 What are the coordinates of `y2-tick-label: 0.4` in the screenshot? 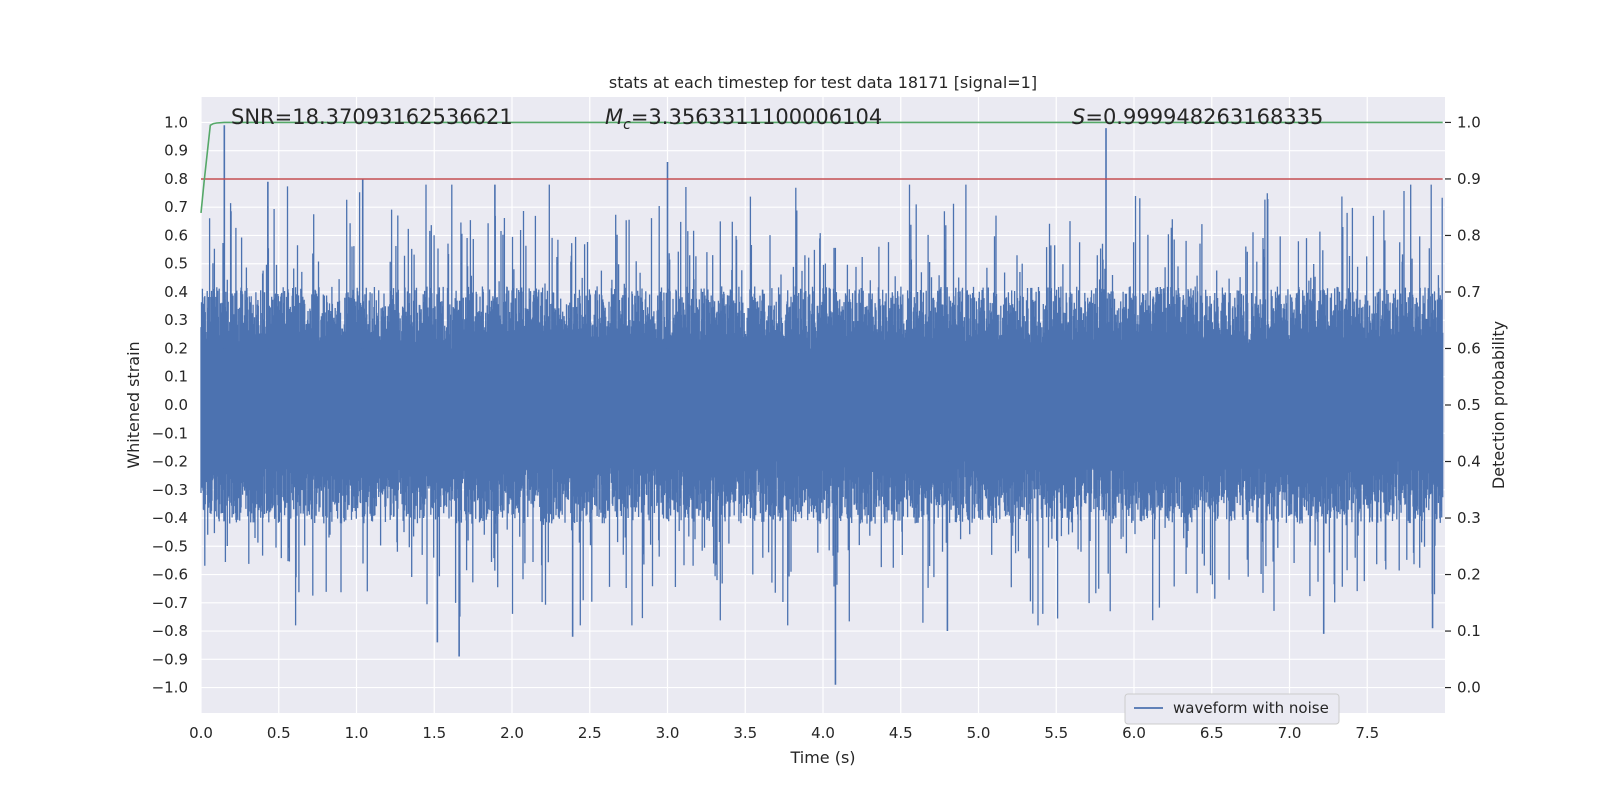 It's located at (1469, 462).